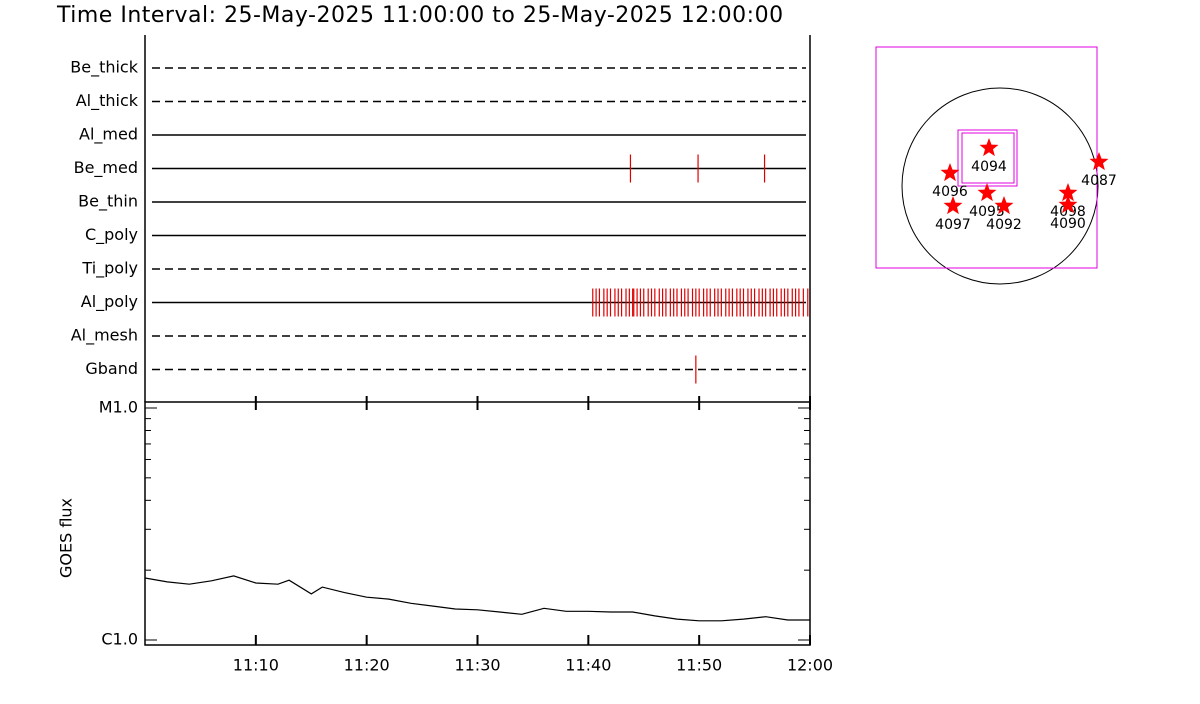 This screenshot has height=704, width=1200. What do you see at coordinates (111, 368) in the screenshot?
I see `row-label: Gband` at bounding box center [111, 368].